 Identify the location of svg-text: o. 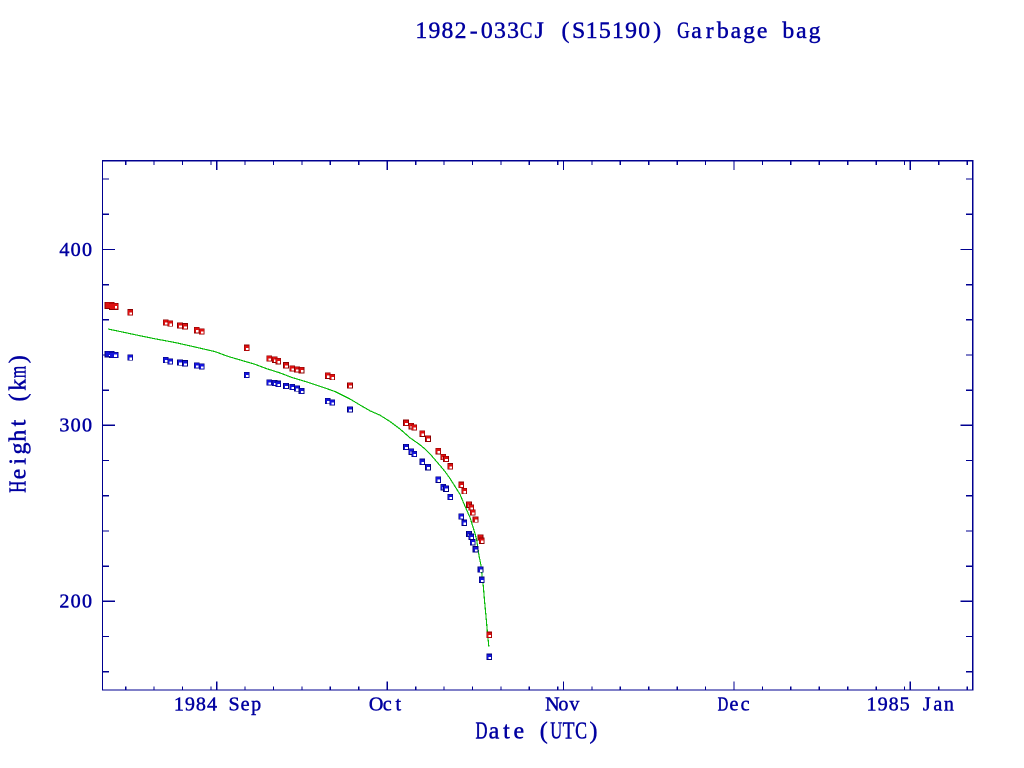
(563, 705).